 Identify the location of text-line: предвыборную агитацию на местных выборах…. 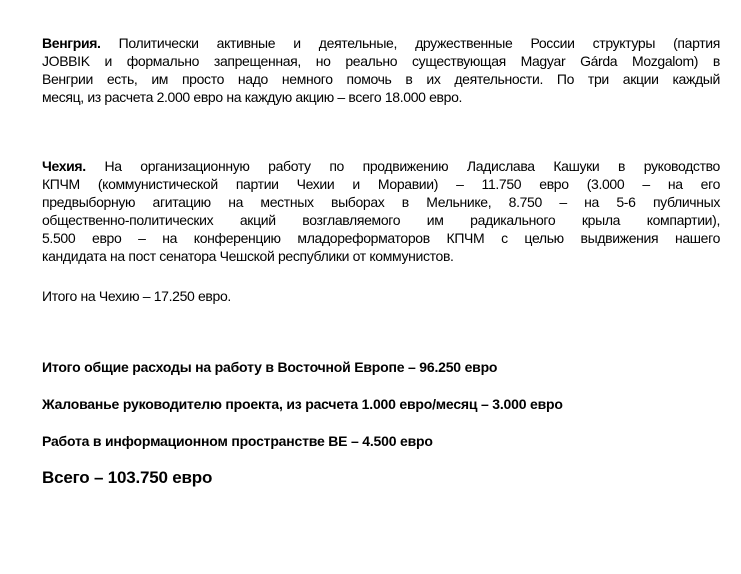
(381, 202).